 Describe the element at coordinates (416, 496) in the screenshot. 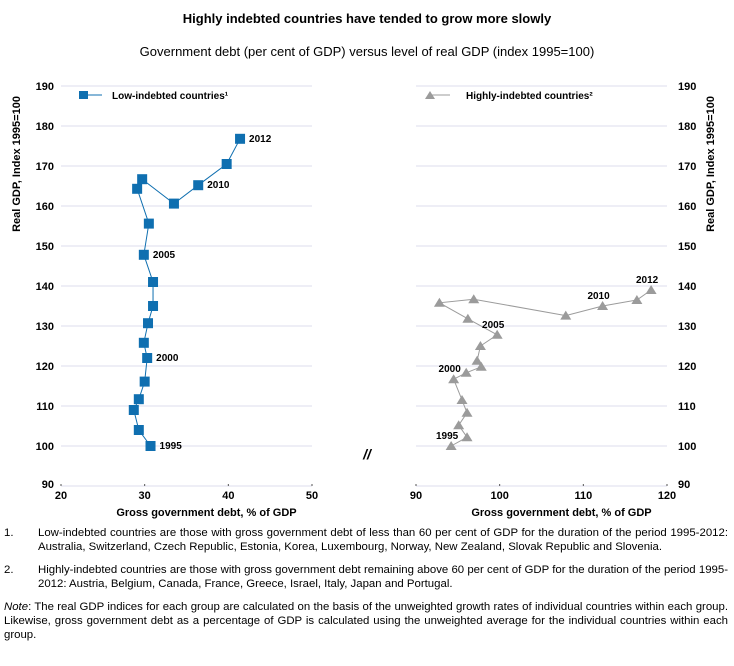

I see `x-tick-label: 90` at that location.